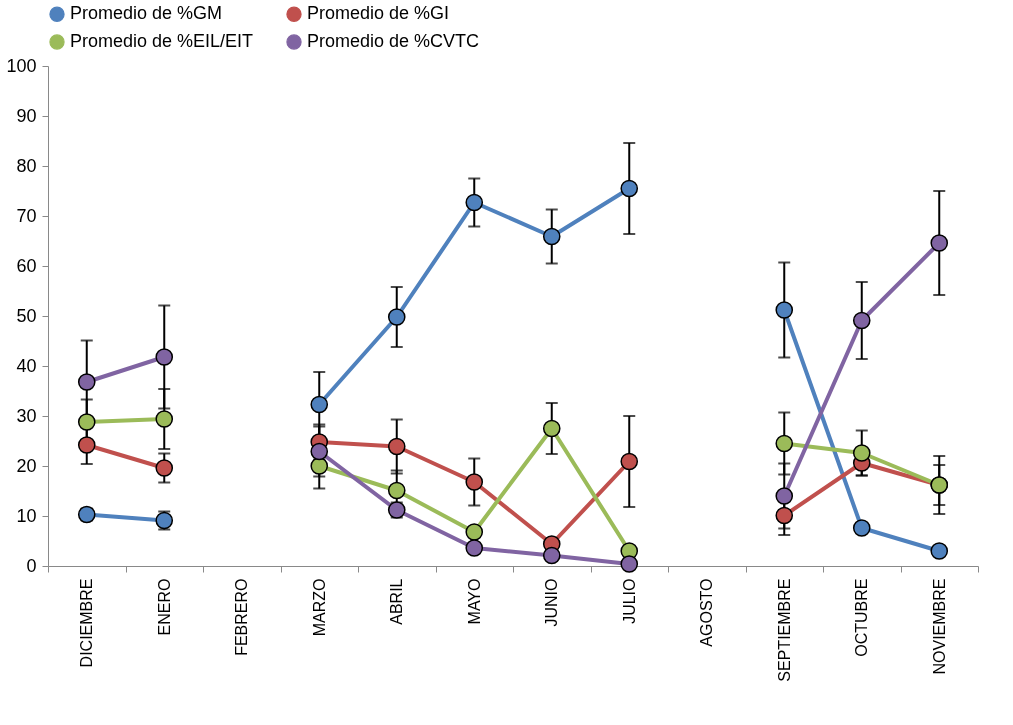 The width and height of the screenshot is (1013, 725). What do you see at coordinates (31, 565) in the screenshot?
I see `y-tick-label: 0` at bounding box center [31, 565].